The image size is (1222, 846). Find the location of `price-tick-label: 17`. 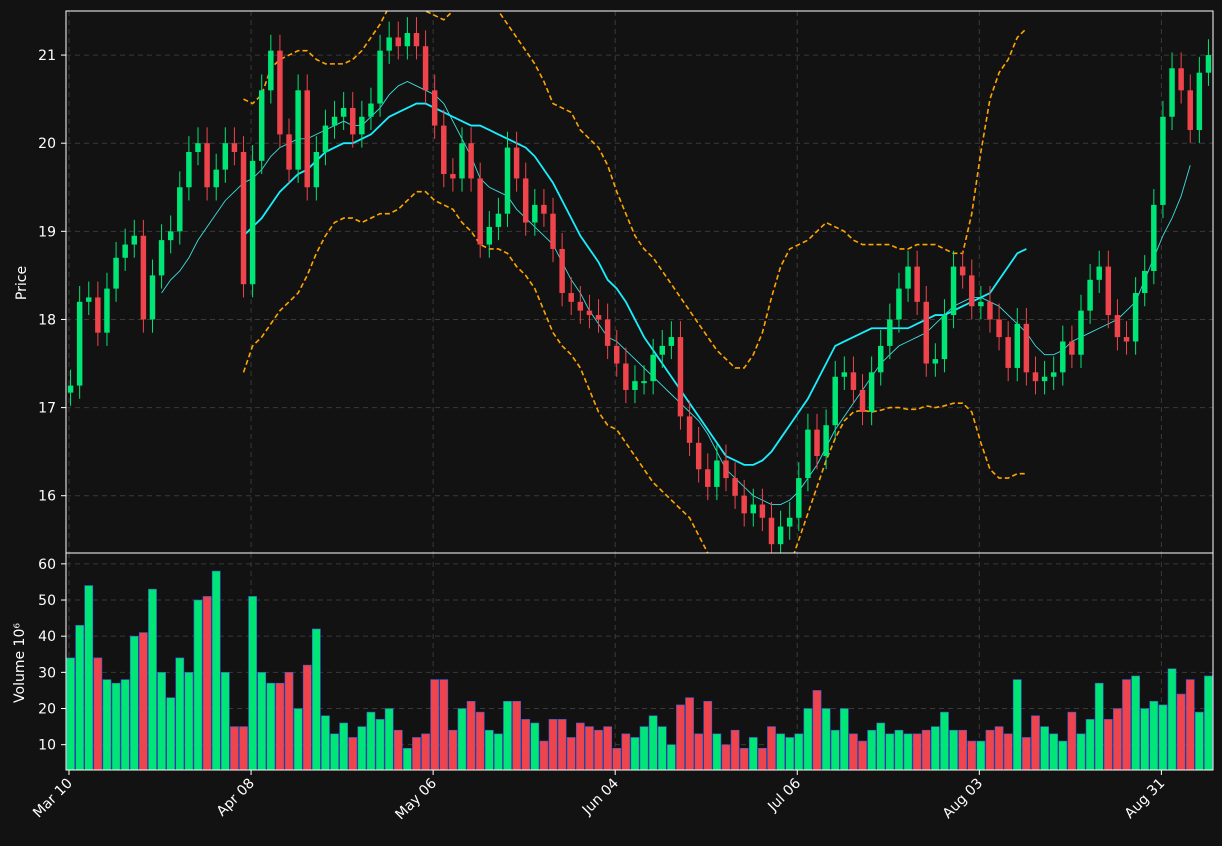

price-tick-label: 17 is located at coordinates (47, 409).